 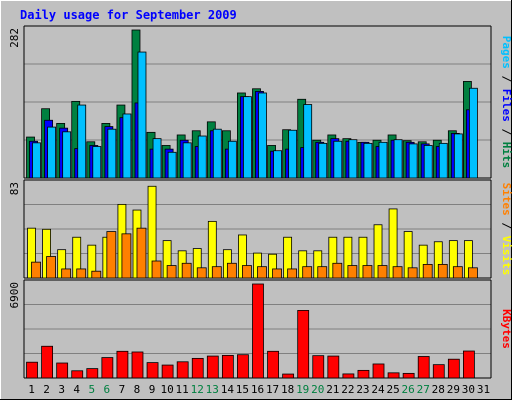 I want to click on x-tick-label-day-20: 20, so click(x=317, y=389).